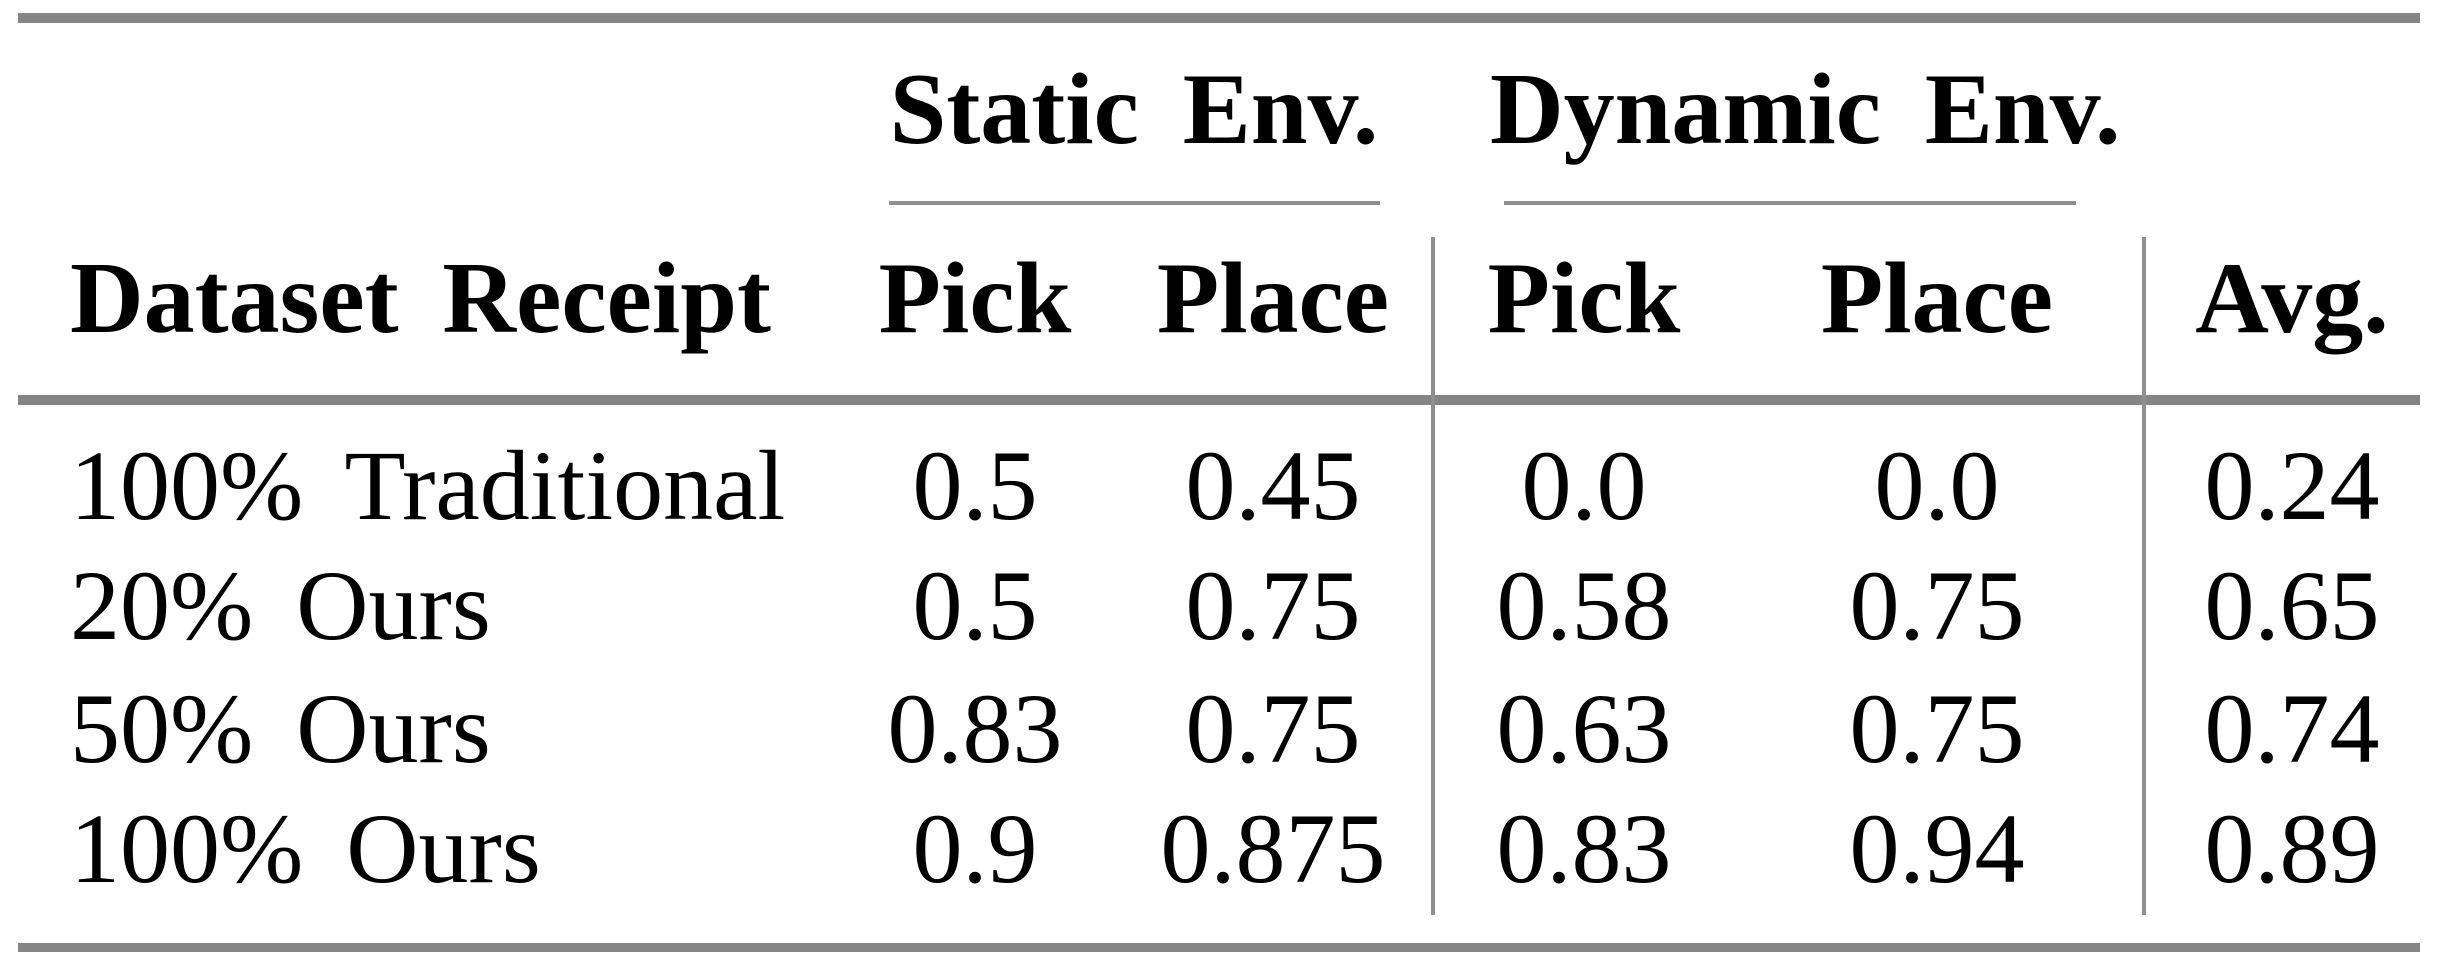 The image size is (2440, 966). Describe the element at coordinates (1584, 298) in the screenshot. I see `header-dynamic-pick: Pick` at that location.